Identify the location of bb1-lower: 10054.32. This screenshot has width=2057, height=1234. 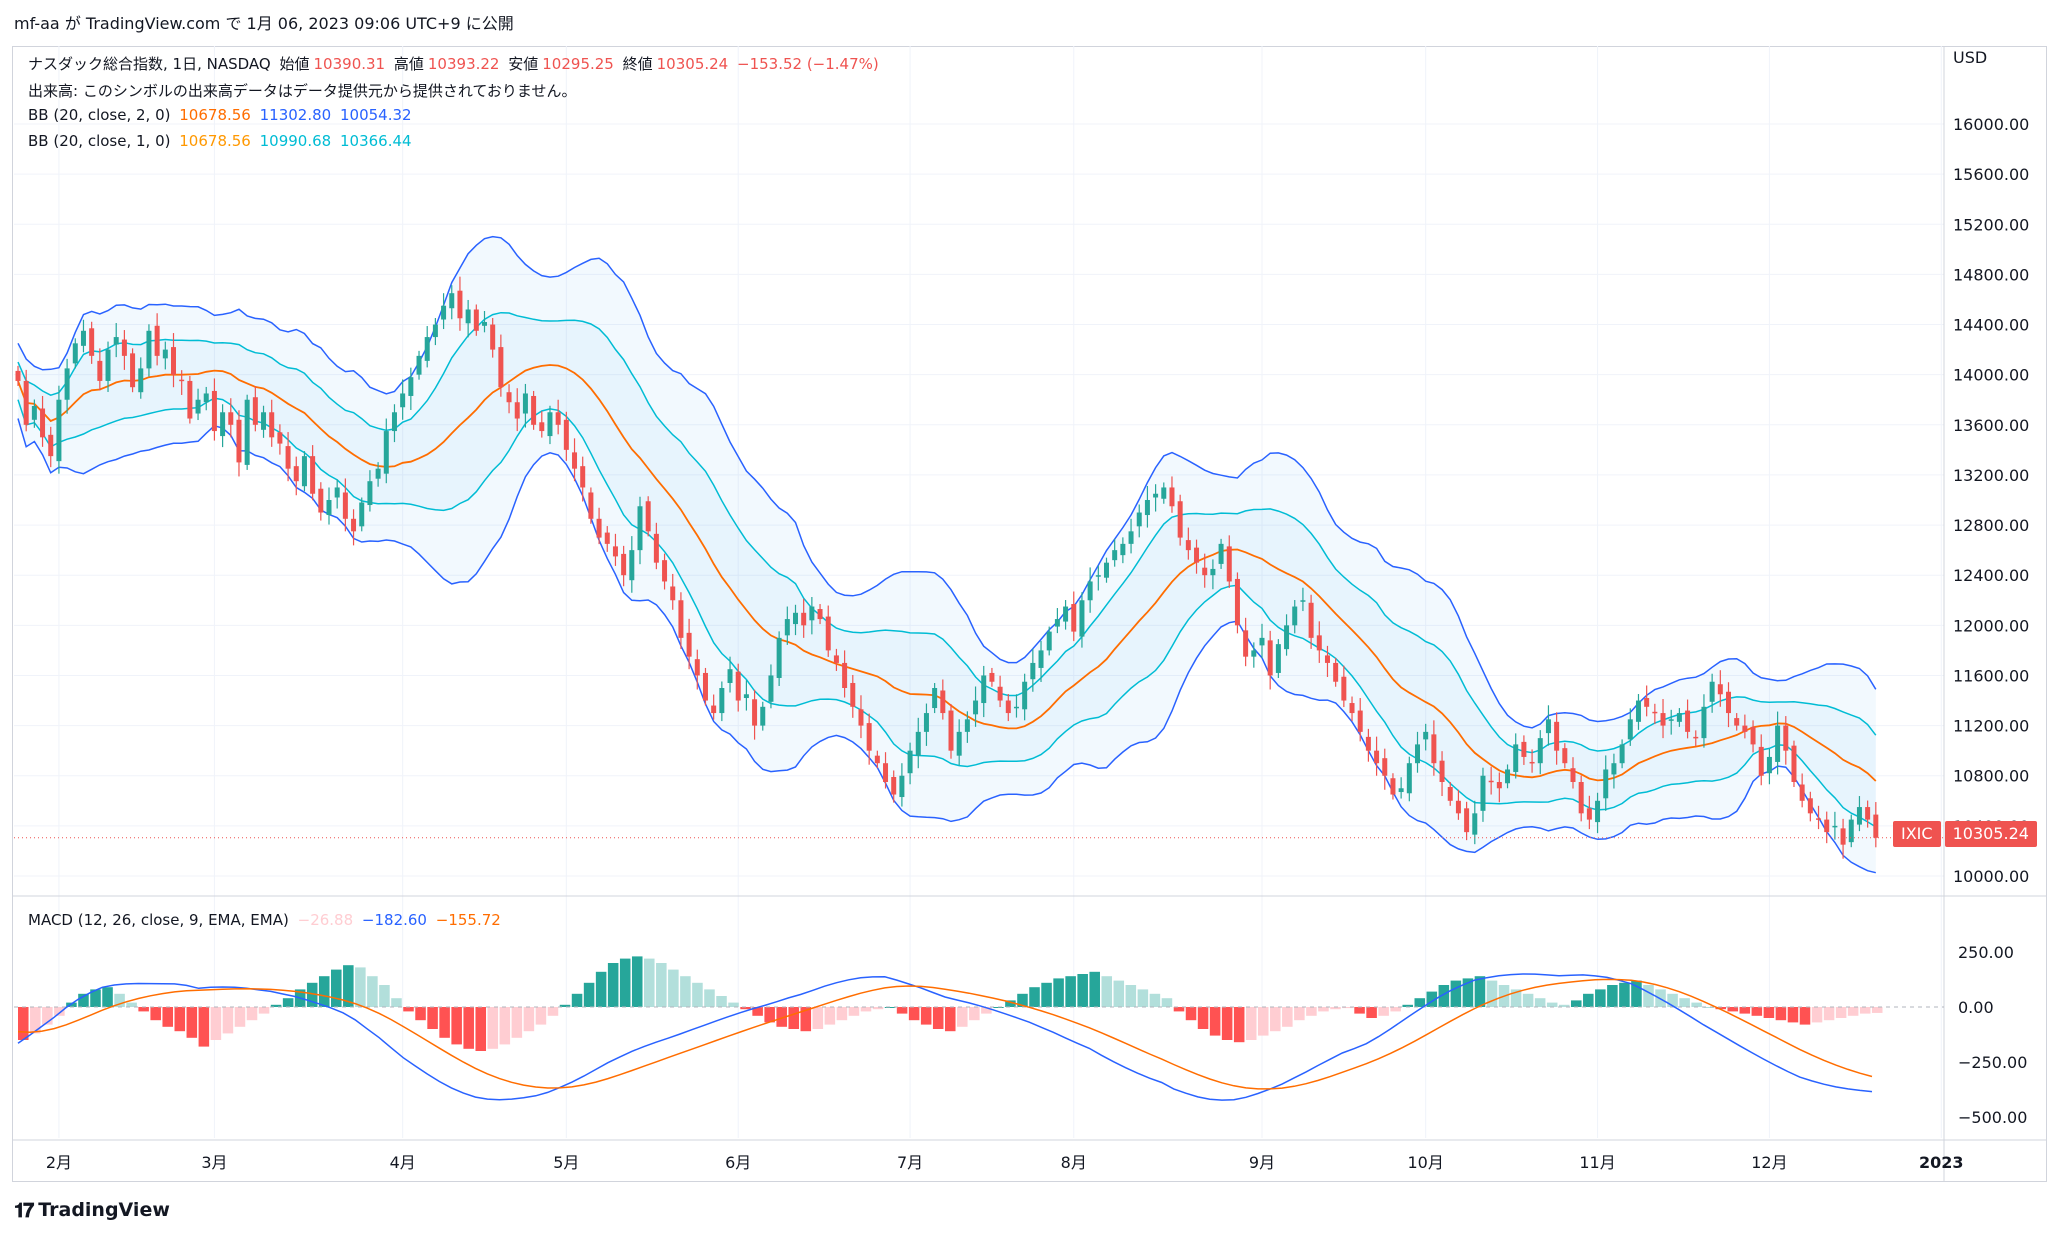
(375, 115).